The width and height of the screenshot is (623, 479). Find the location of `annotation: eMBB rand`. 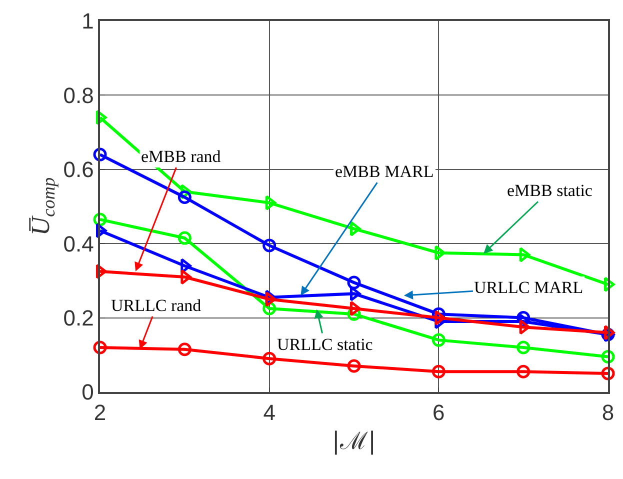

annotation: eMBB rand is located at coordinates (181, 156).